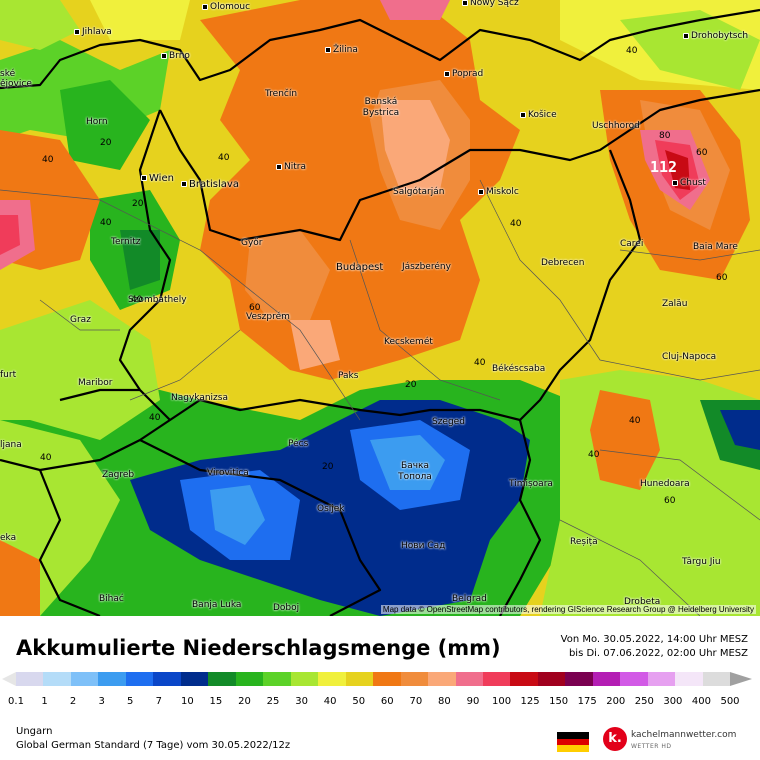  Describe the element at coordinates (730, 701) in the screenshot. I see `scale-tick-label: 500` at that location.